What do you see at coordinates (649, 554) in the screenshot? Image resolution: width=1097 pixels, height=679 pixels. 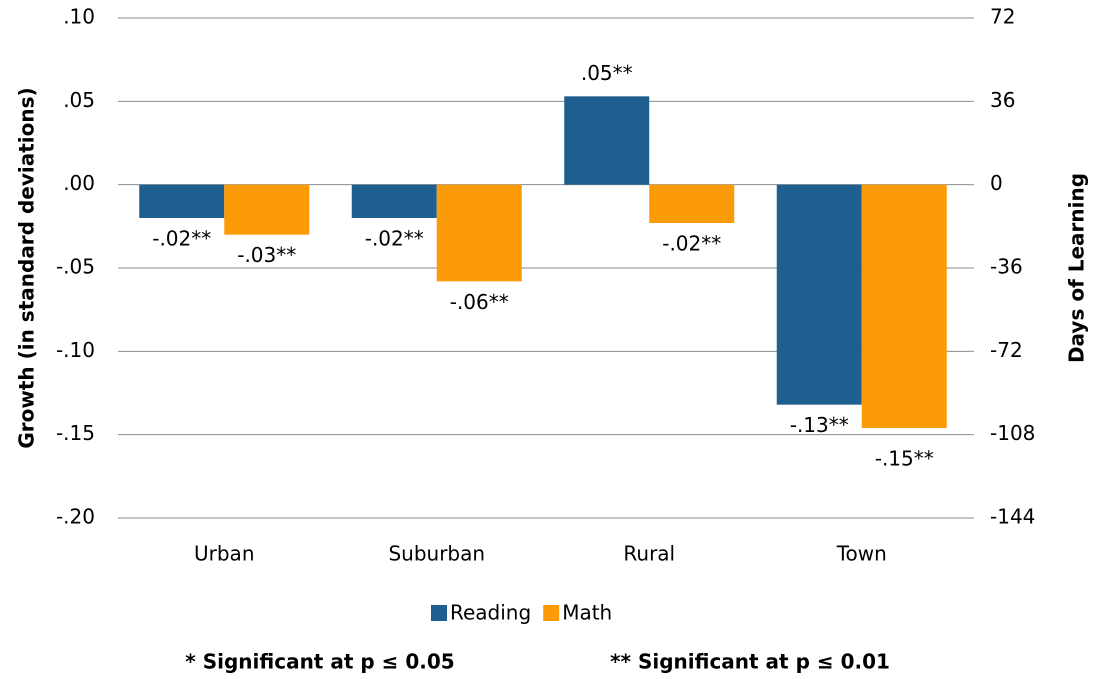 I see `x-tick-label: Rural` at bounding box center [649, 554].